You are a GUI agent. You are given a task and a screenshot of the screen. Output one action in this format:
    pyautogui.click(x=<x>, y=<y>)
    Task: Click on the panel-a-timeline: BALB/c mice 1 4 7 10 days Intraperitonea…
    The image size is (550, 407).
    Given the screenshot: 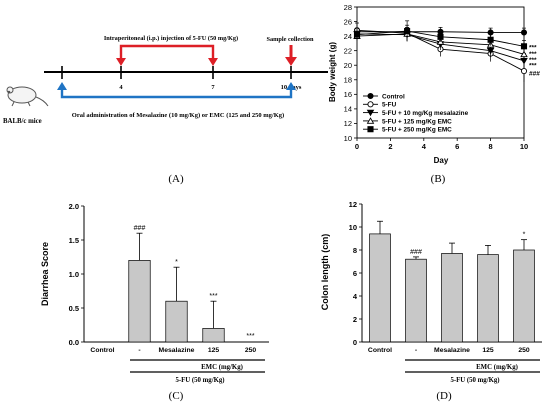 What is the action you would take?
    pyautogui.click(x=165, y=80)
    